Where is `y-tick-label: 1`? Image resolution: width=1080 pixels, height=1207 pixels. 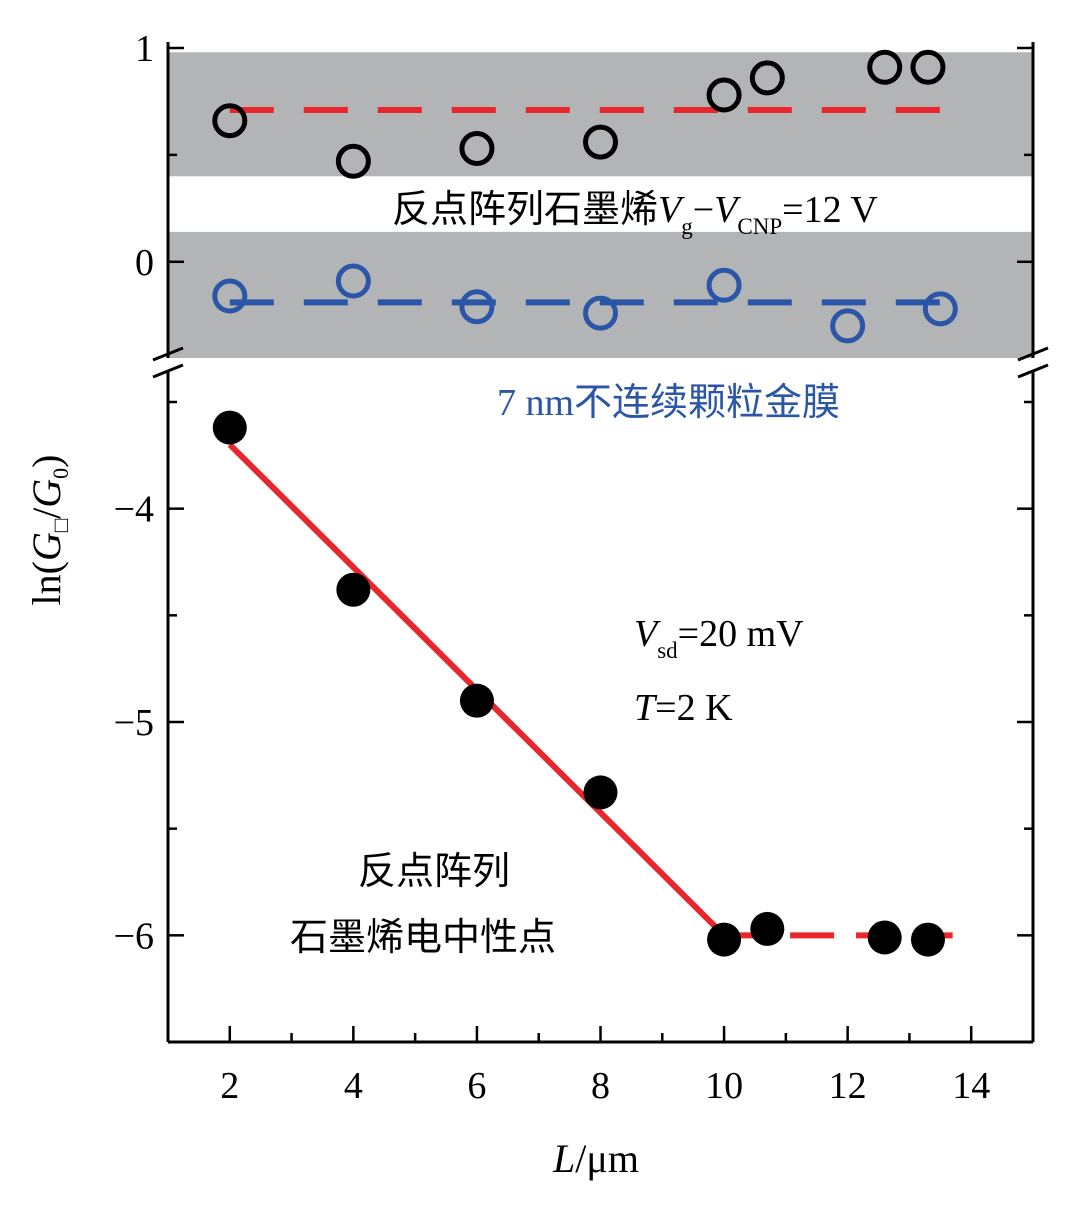
y-tick-label: 1 is located at coordinates (144, 49).